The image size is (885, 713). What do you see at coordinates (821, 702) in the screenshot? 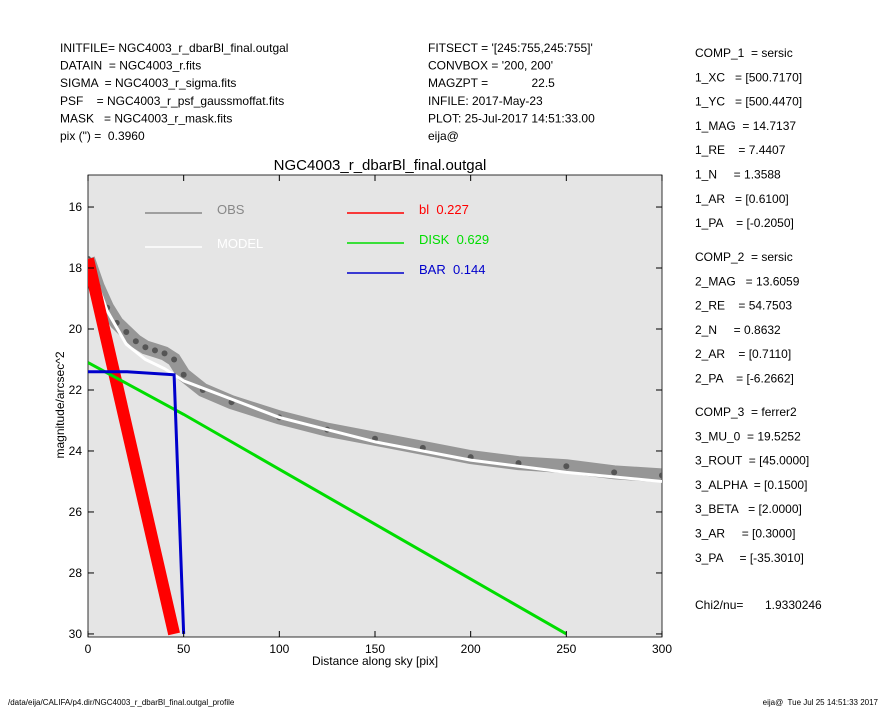
I see `footer-stamp: eija@ Tue Jul 25 14:51:33 2017` at bounding box center [821, 702].